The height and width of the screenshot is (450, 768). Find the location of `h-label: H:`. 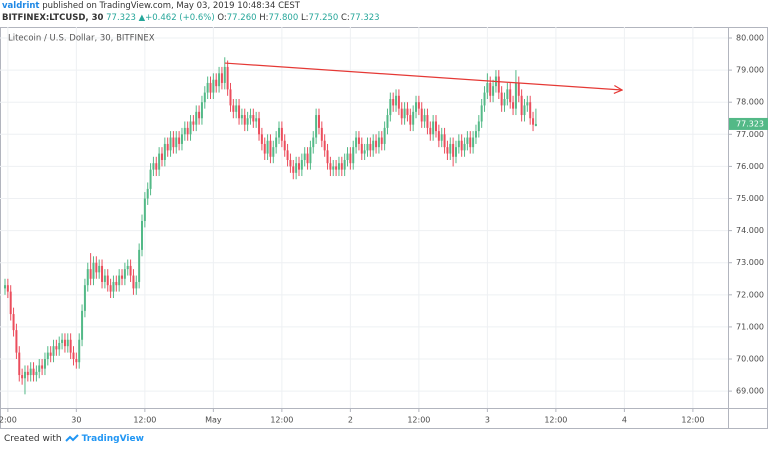

h-label: H: is located at coordinates (264, 18).